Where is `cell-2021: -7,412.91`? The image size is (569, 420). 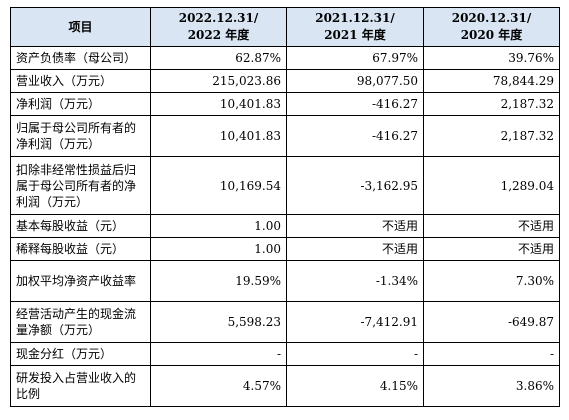 cell-2021: -7,412.91 is located at coordinates (355, 322).